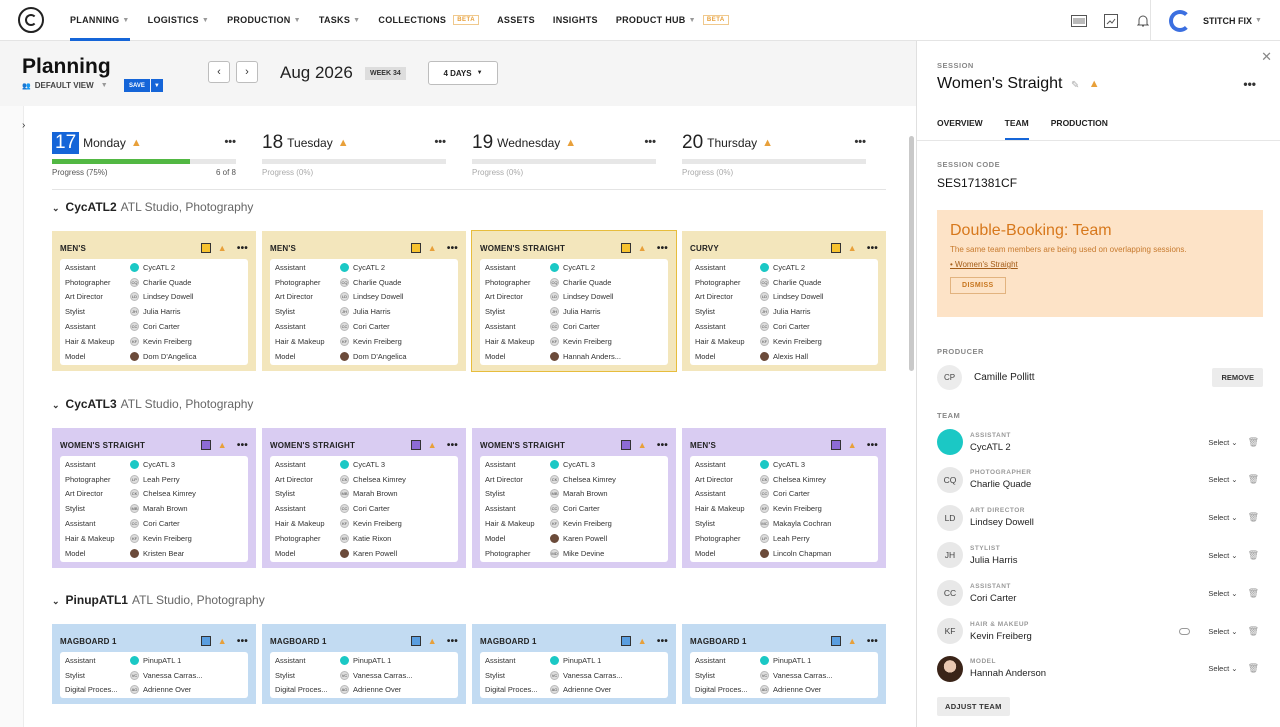 The image size is (1280, 727). I want to click on brand-switcher: STITCH FIX ▼, so click(1215, 20).